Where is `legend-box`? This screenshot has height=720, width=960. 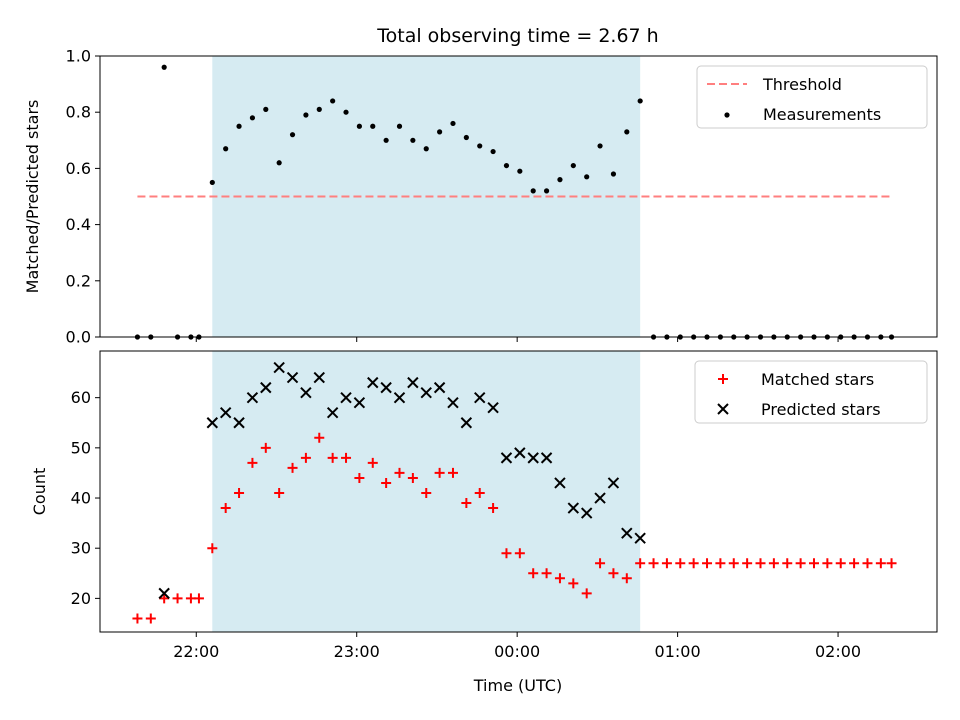 legend-box is located at coordinates (811, 392).